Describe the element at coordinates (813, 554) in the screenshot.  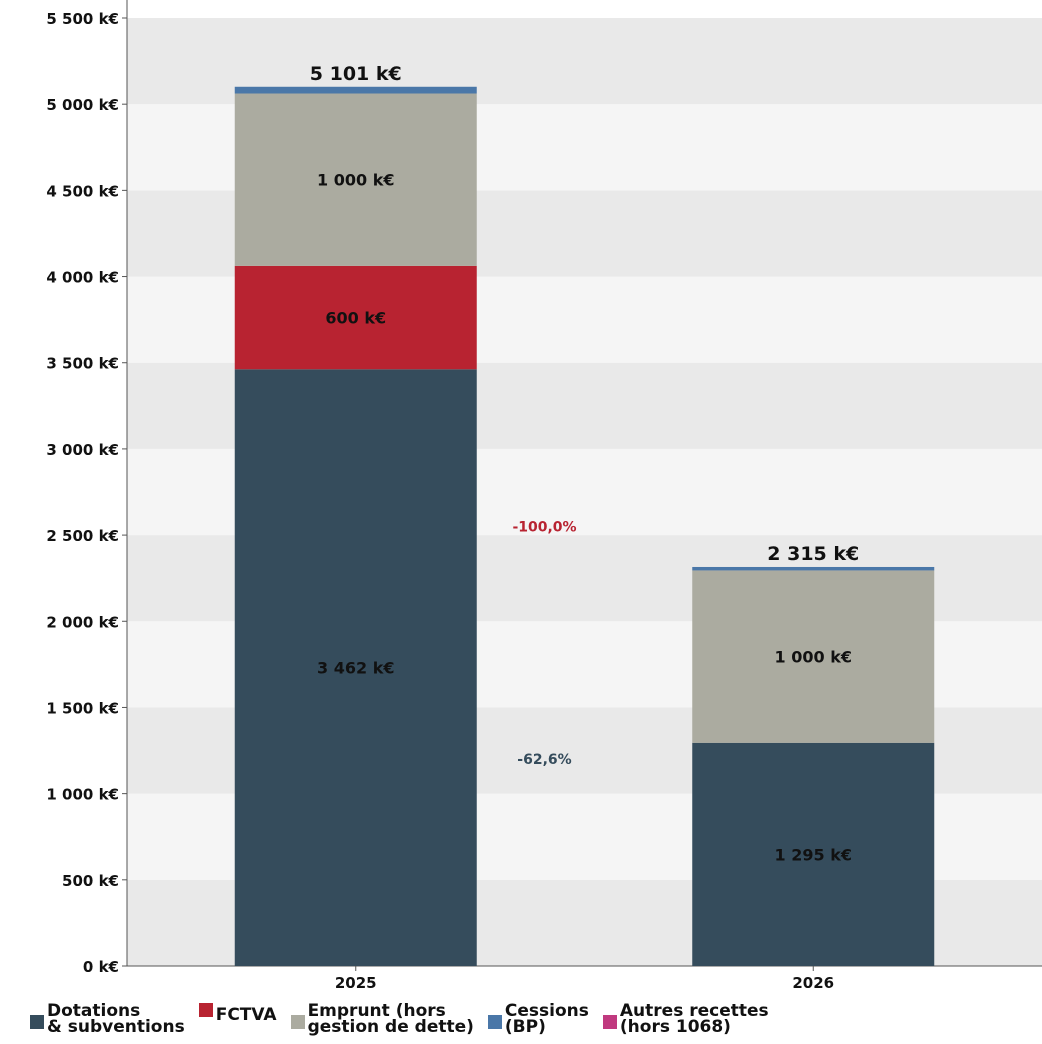
I see `total-label: 2 315 k€` at that location.